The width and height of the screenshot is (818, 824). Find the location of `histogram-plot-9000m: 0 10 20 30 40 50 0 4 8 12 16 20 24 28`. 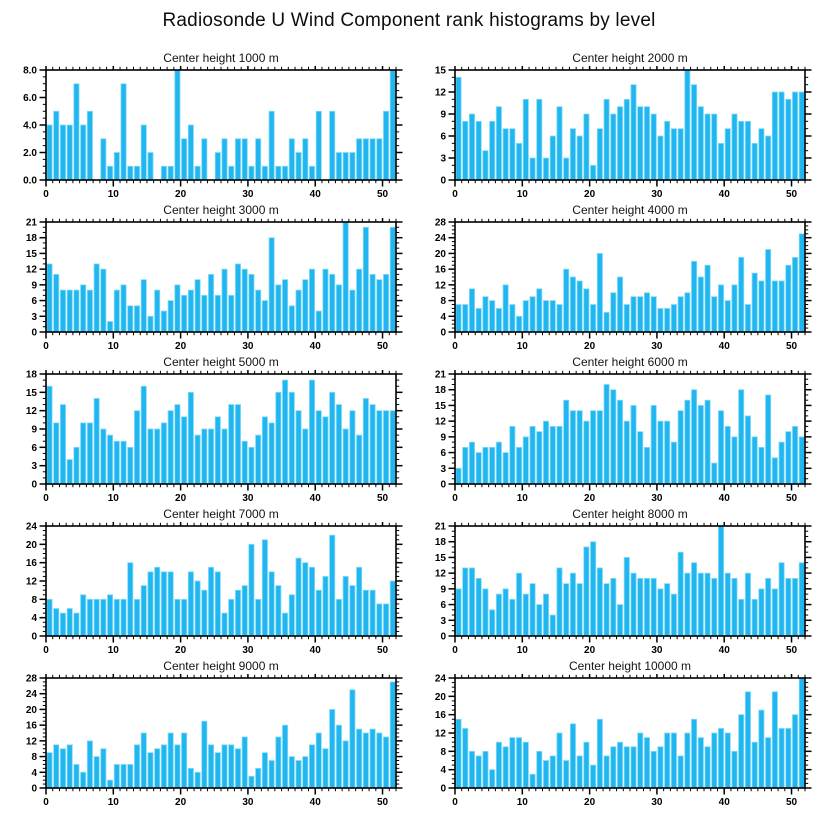

histogram-plot-9000m: 0 10 20 30 40 50 0 4 8 12 16 20 24 28 is located at coordinates (214, 741).